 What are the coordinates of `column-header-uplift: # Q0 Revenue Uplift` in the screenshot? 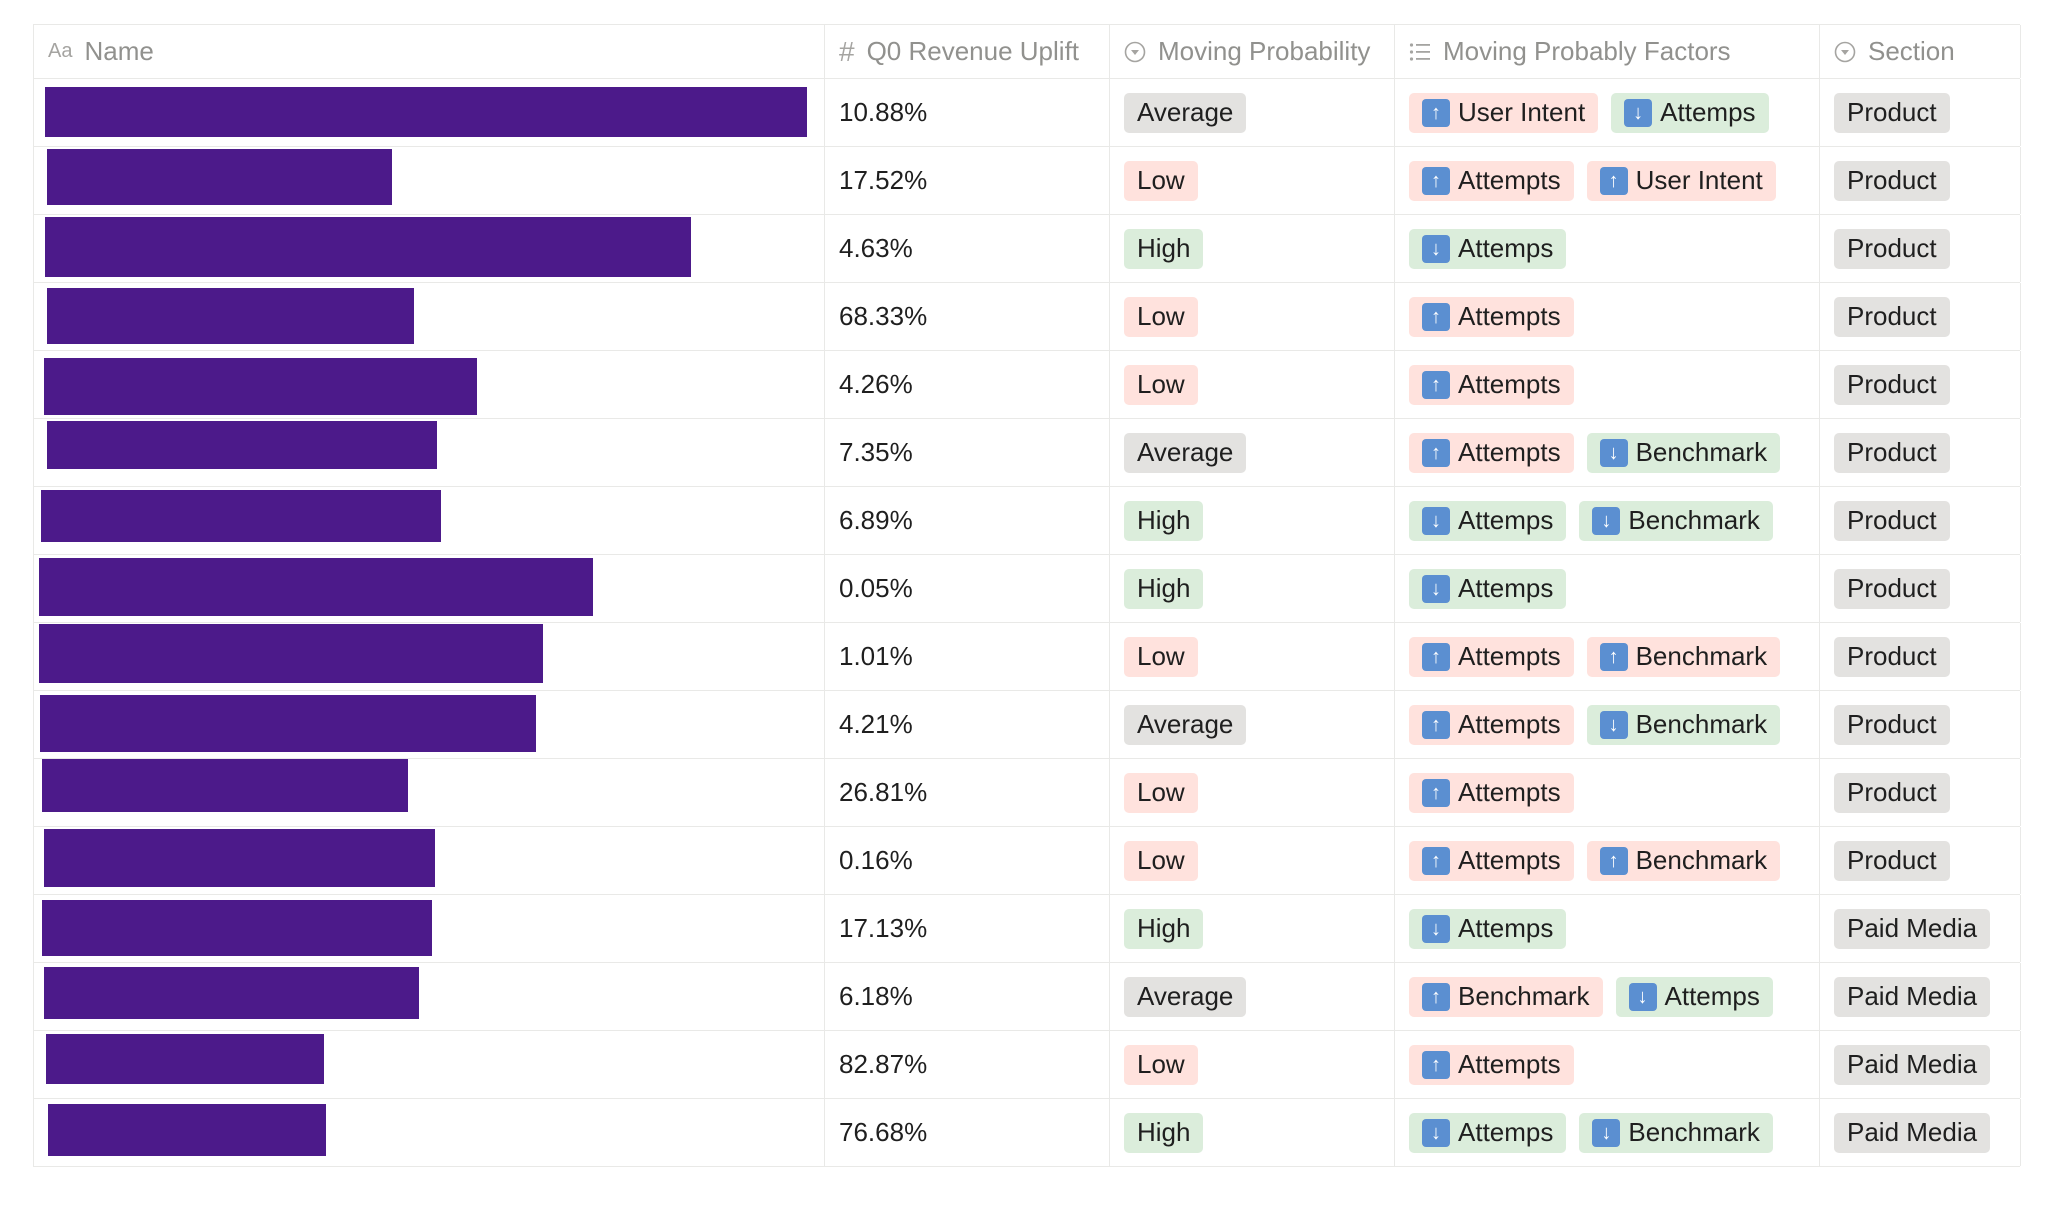 It's located at (967, 51).